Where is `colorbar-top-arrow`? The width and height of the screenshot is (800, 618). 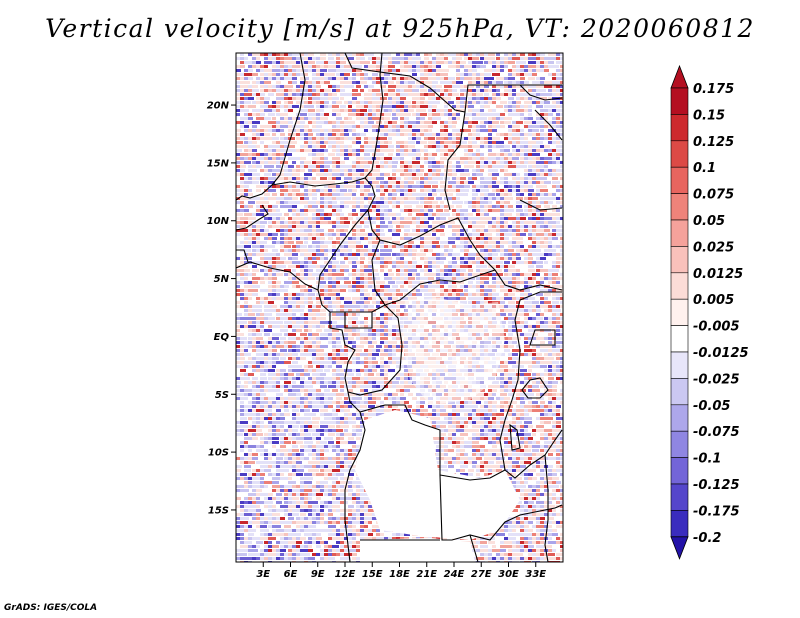 colorbar-top-arrow is located at coordinates (679, 76).